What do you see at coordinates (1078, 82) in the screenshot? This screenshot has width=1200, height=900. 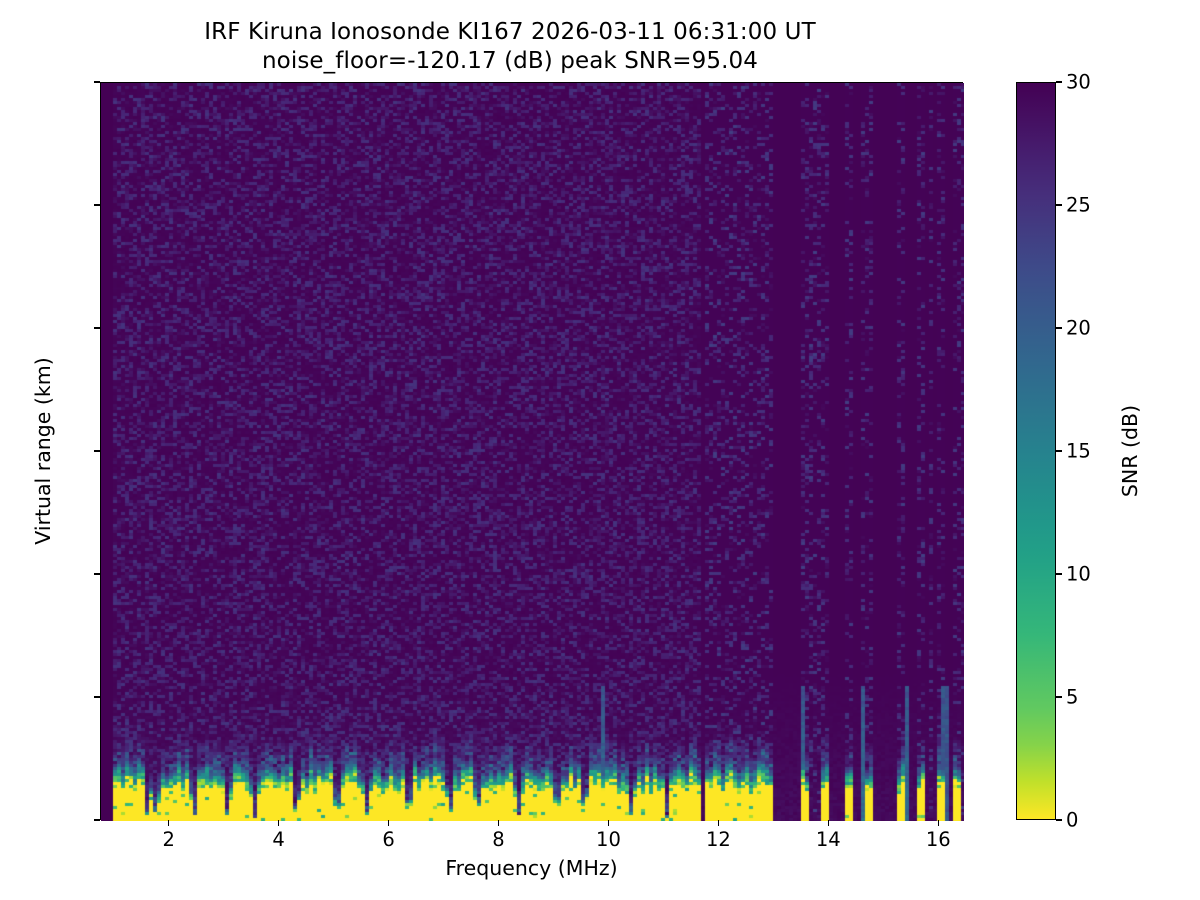 I see `colorbar-tick-label: 30` at bounding box center [1078, 82].